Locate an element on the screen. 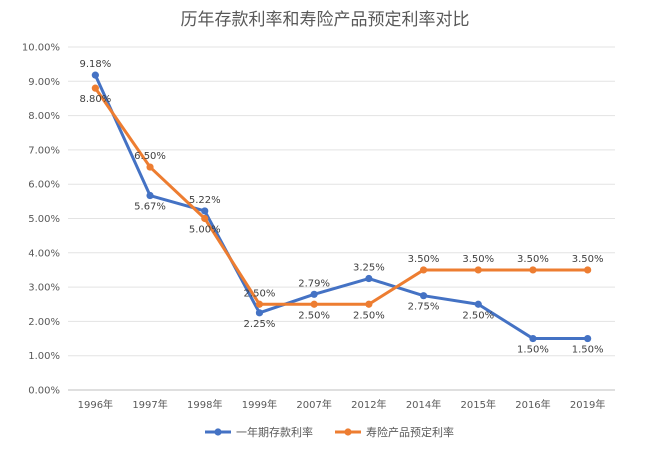 The image size is (650, 452). x-tick-label: 1999年 is located at coordinates (259, 404).